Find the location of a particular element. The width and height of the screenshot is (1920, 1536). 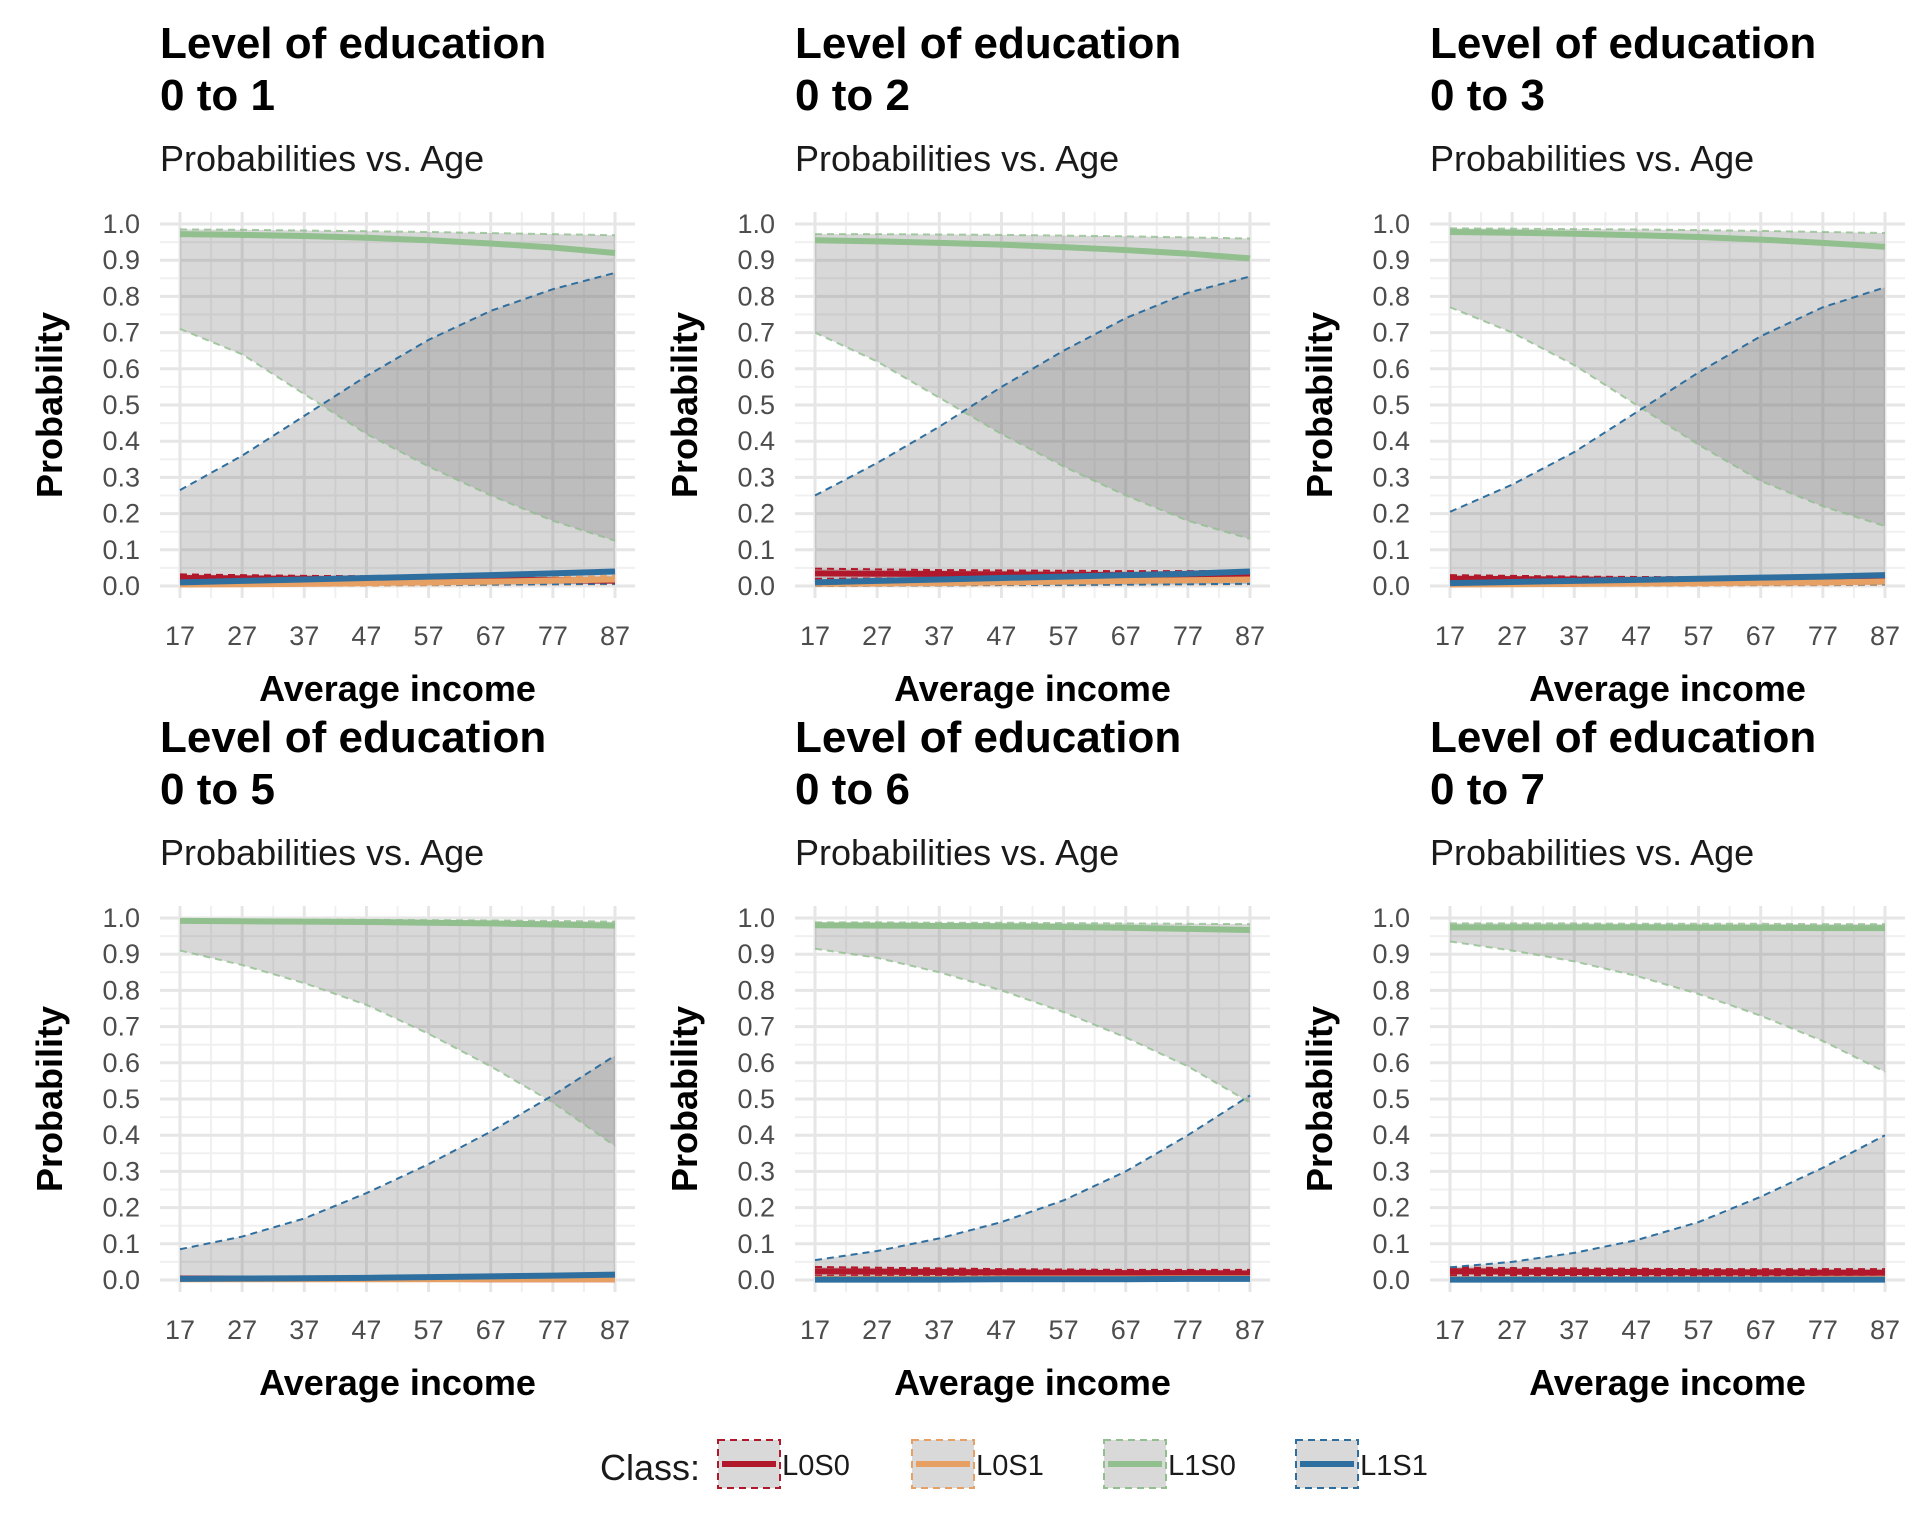

band-edge-lower-l1s0 is located at coordinates (397, 435).